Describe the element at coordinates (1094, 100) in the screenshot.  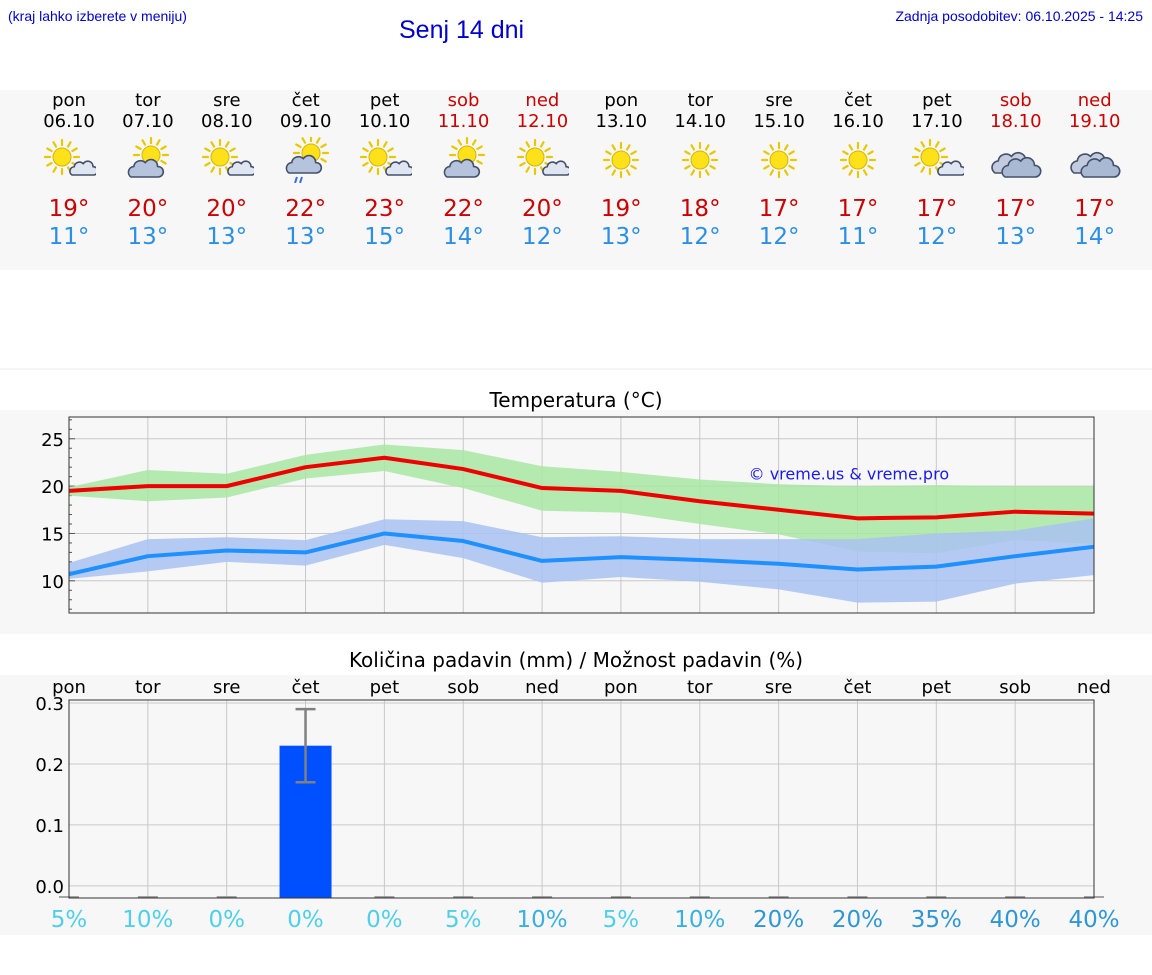
I see `day-name: ned` at that location.